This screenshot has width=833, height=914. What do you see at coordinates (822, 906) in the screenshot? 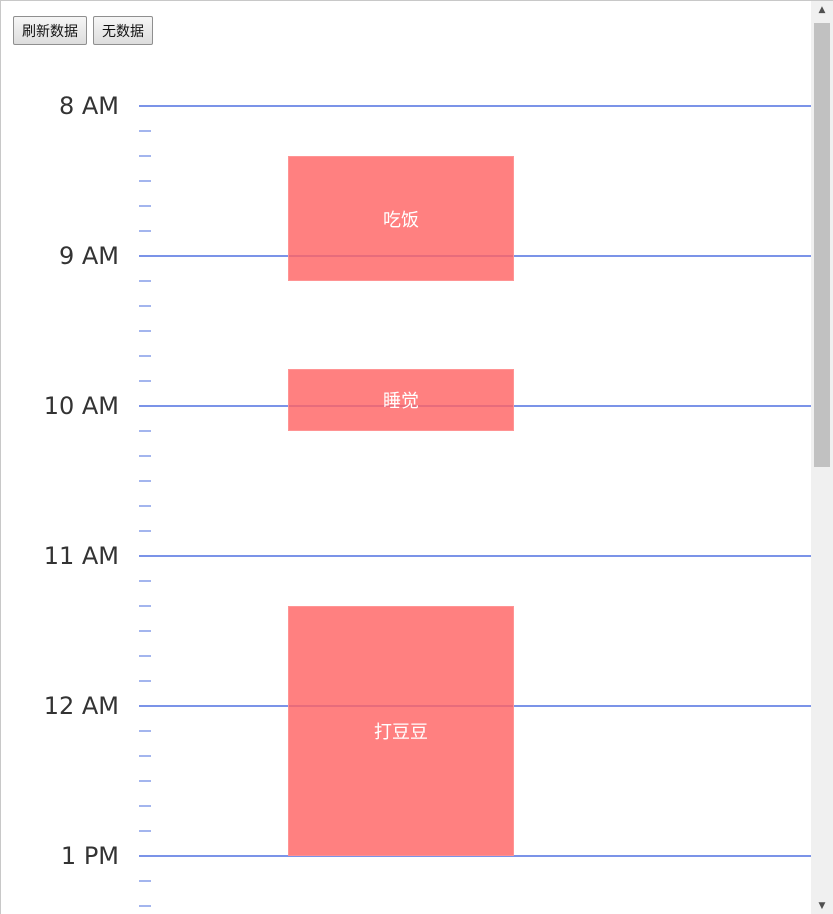
I see `scroll-down-icon: ▼` at bounding box center [822, 906].